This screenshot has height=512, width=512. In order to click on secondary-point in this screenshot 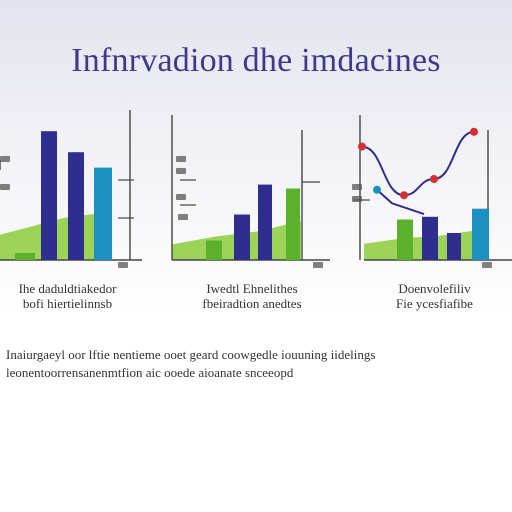, I will do `click(377, 189)`.